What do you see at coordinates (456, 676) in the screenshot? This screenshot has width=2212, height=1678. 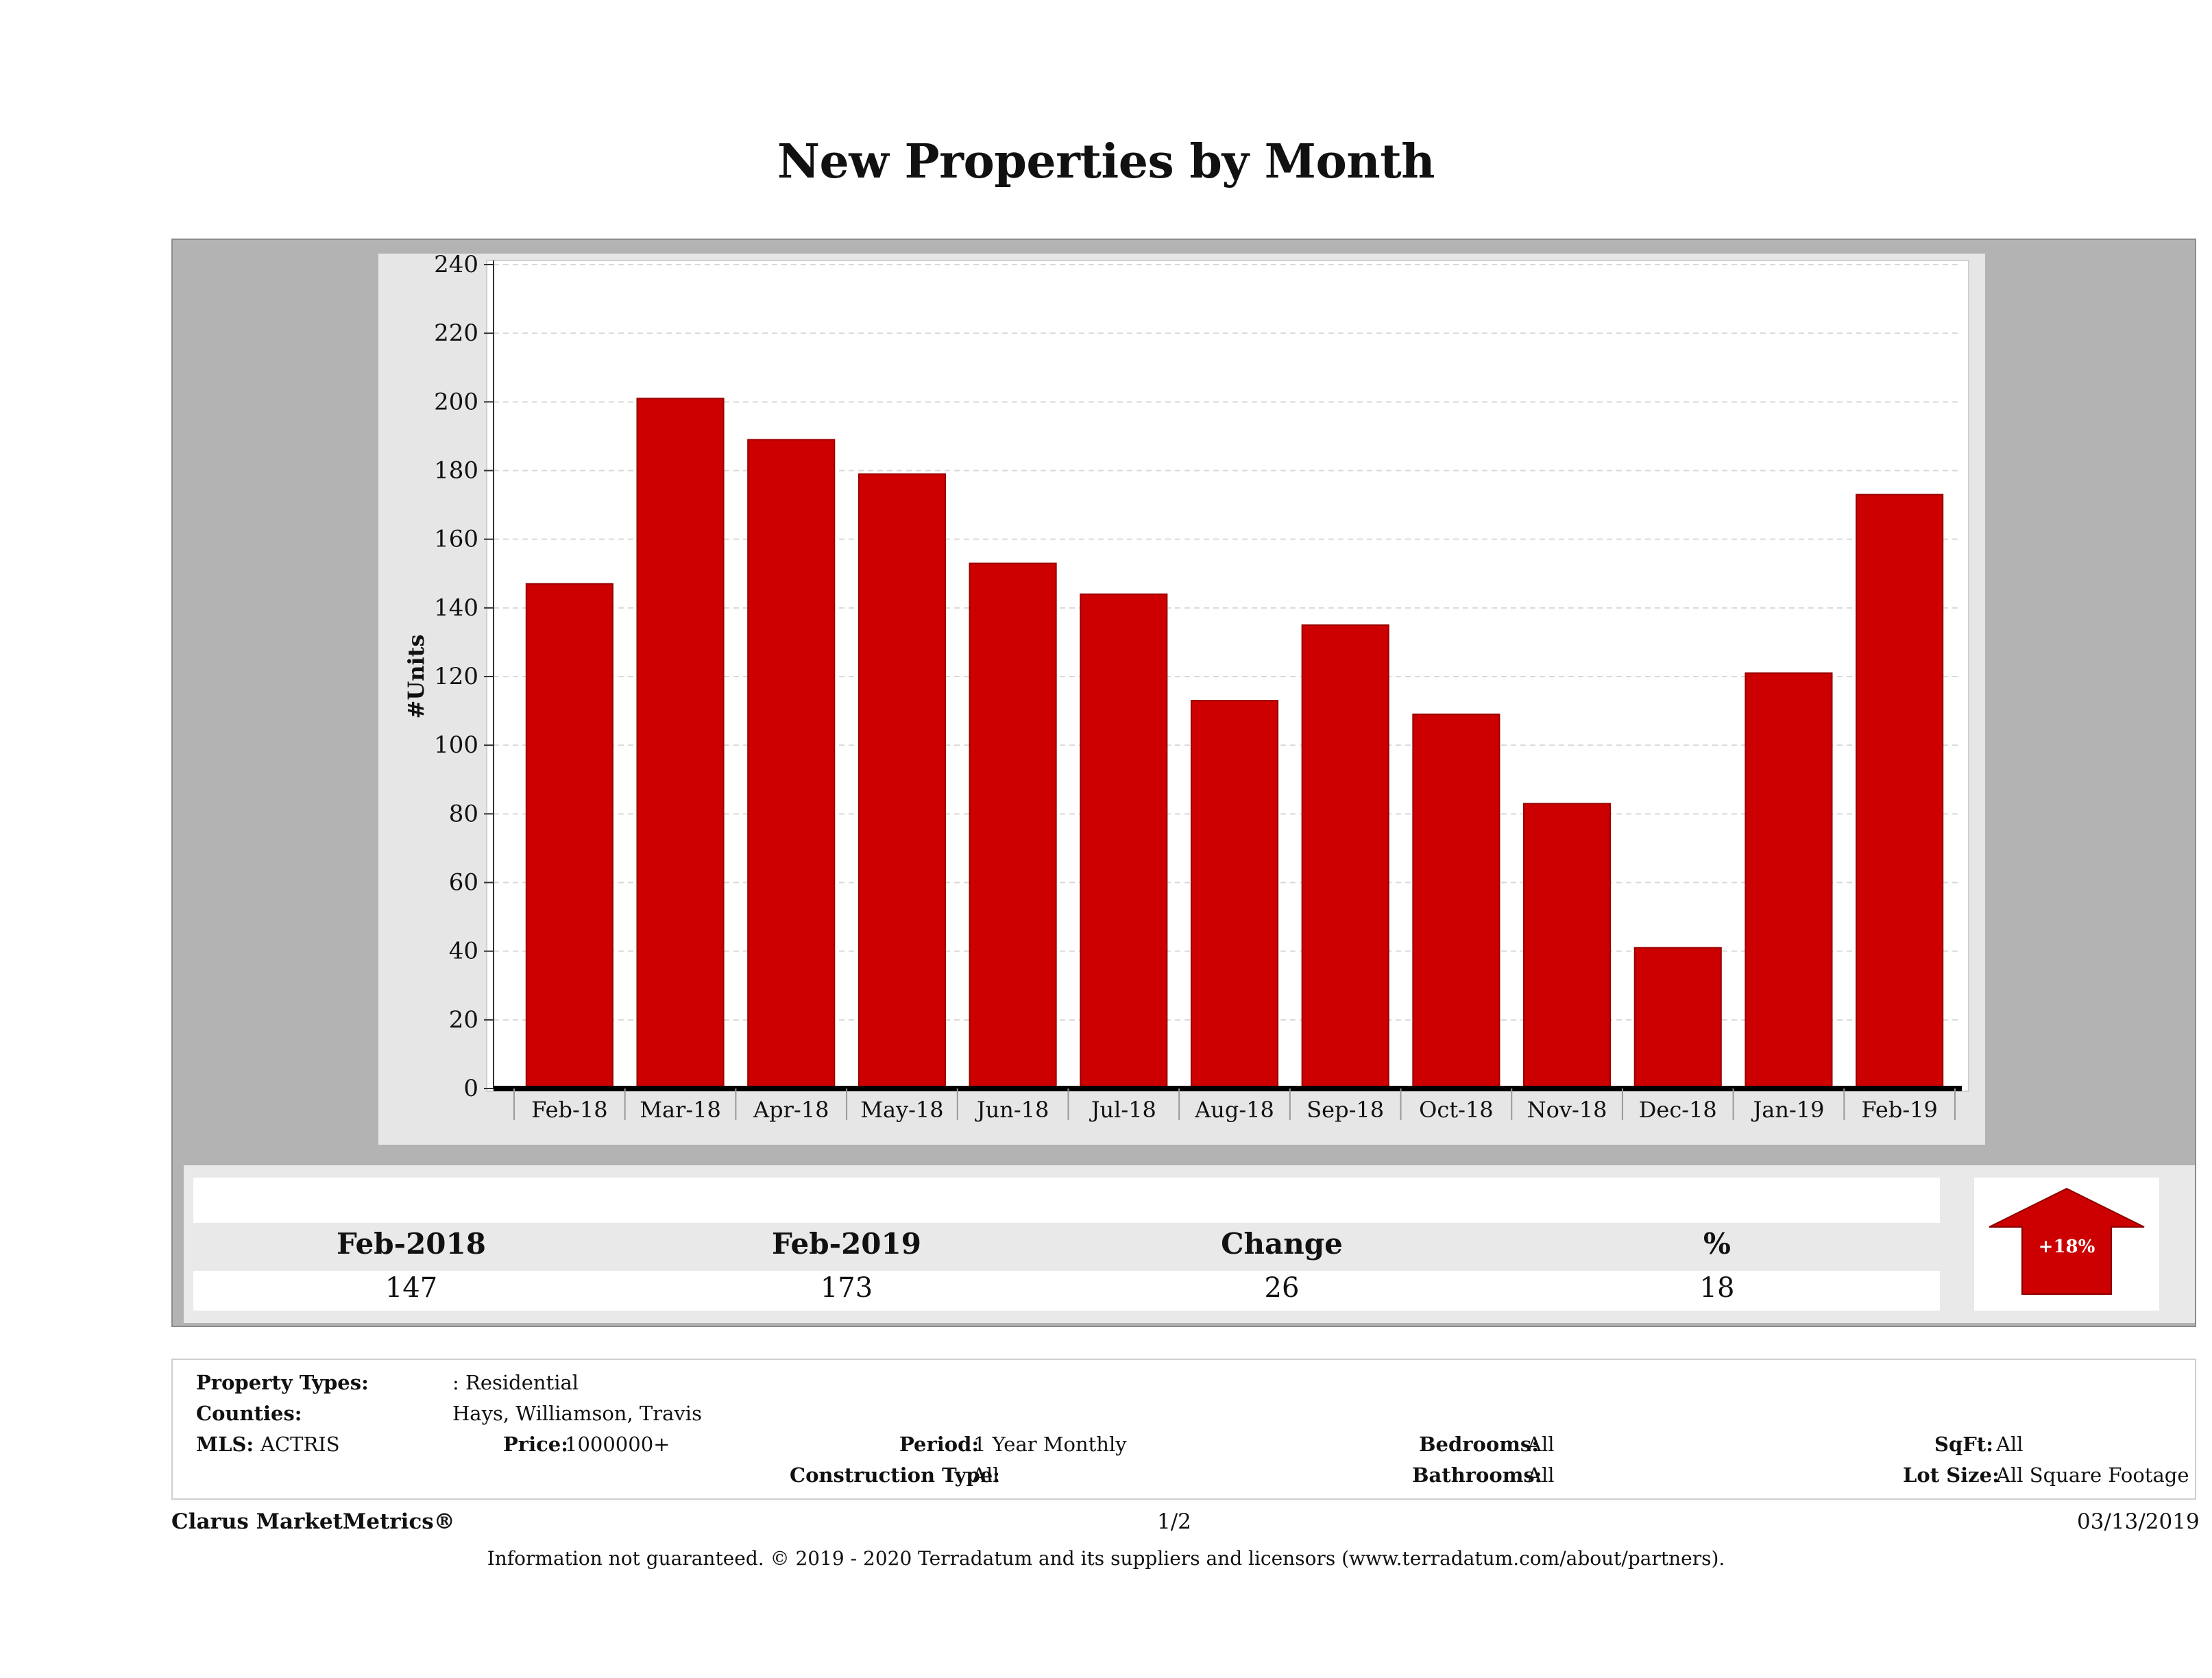 I see `y-tick-label: 120` at bounding box center [456, 676].